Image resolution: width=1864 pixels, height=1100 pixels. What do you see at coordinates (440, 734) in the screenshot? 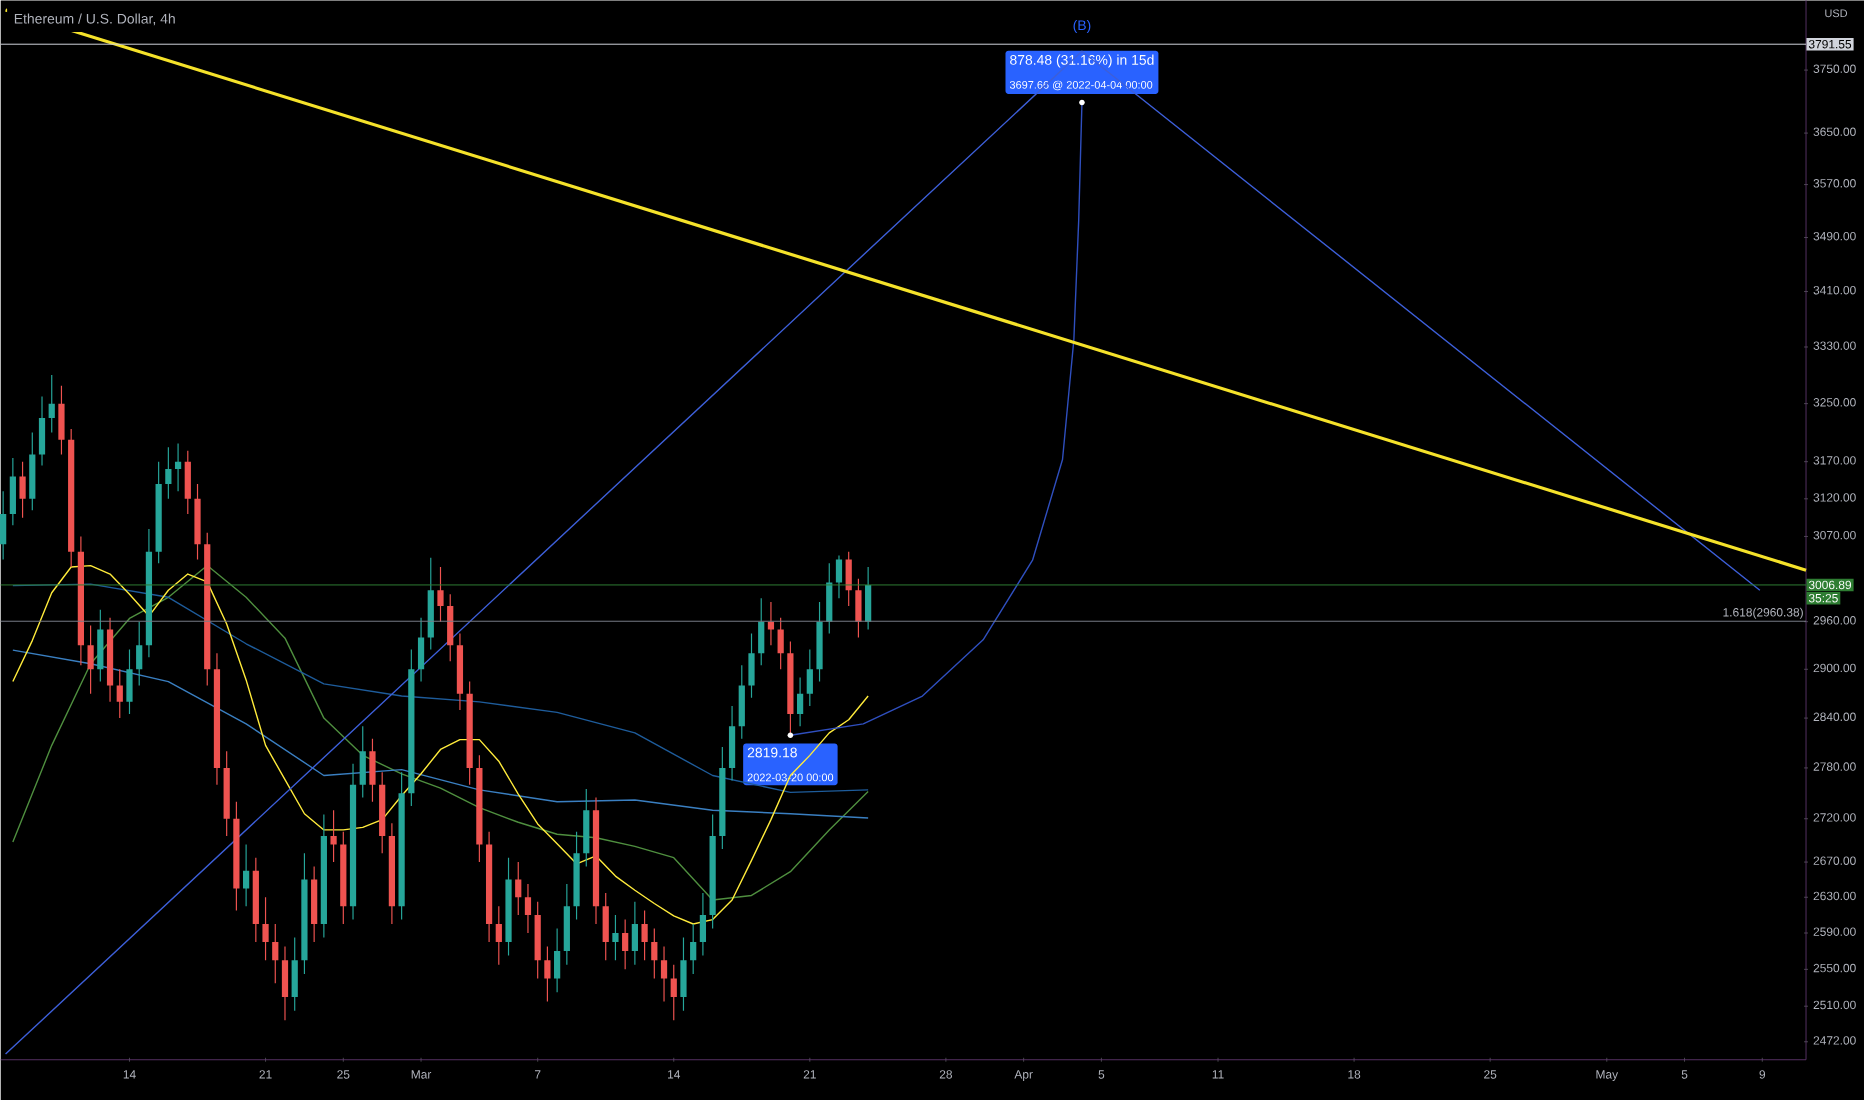
I see `line-series` at bounding box center [440, 734].